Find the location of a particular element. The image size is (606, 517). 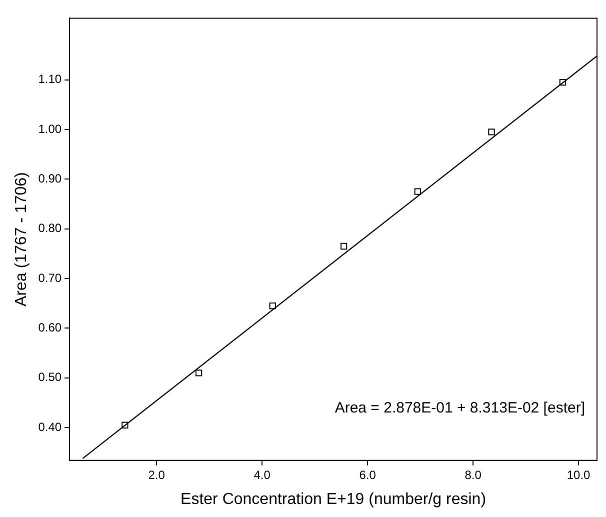

annotation: Area = 2.878E-01 + 8.313E-02 [ester] is located at coordinates (459, 408).